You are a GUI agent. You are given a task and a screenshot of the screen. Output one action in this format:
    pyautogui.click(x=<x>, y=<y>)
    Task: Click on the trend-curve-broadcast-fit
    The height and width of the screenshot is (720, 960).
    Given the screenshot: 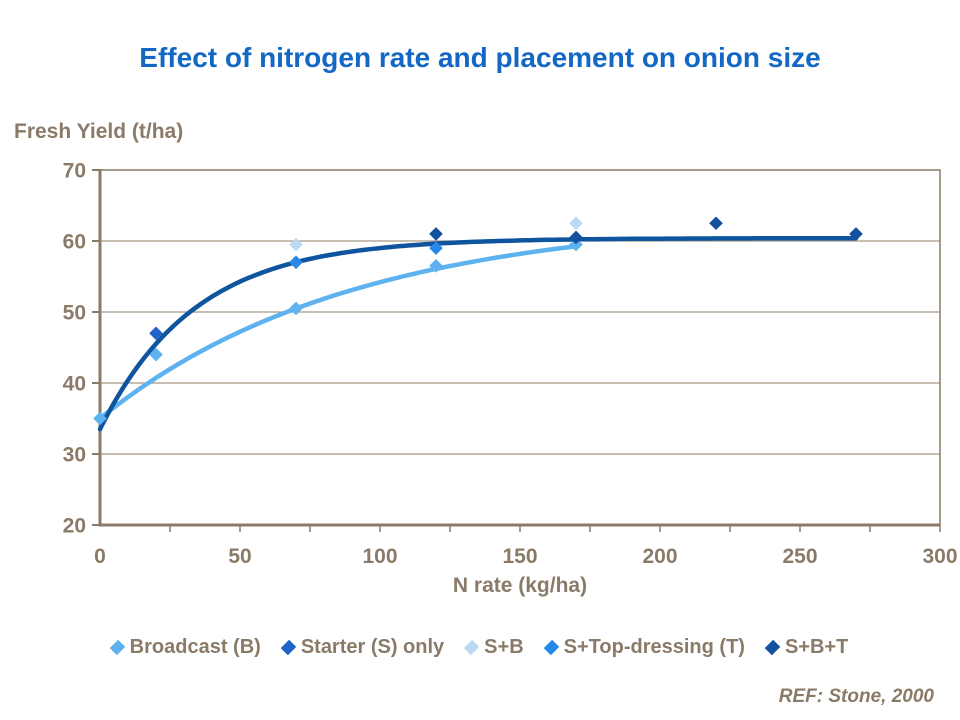 What is the action you would take?
    pyautogui.click(x=338, y=332)
    